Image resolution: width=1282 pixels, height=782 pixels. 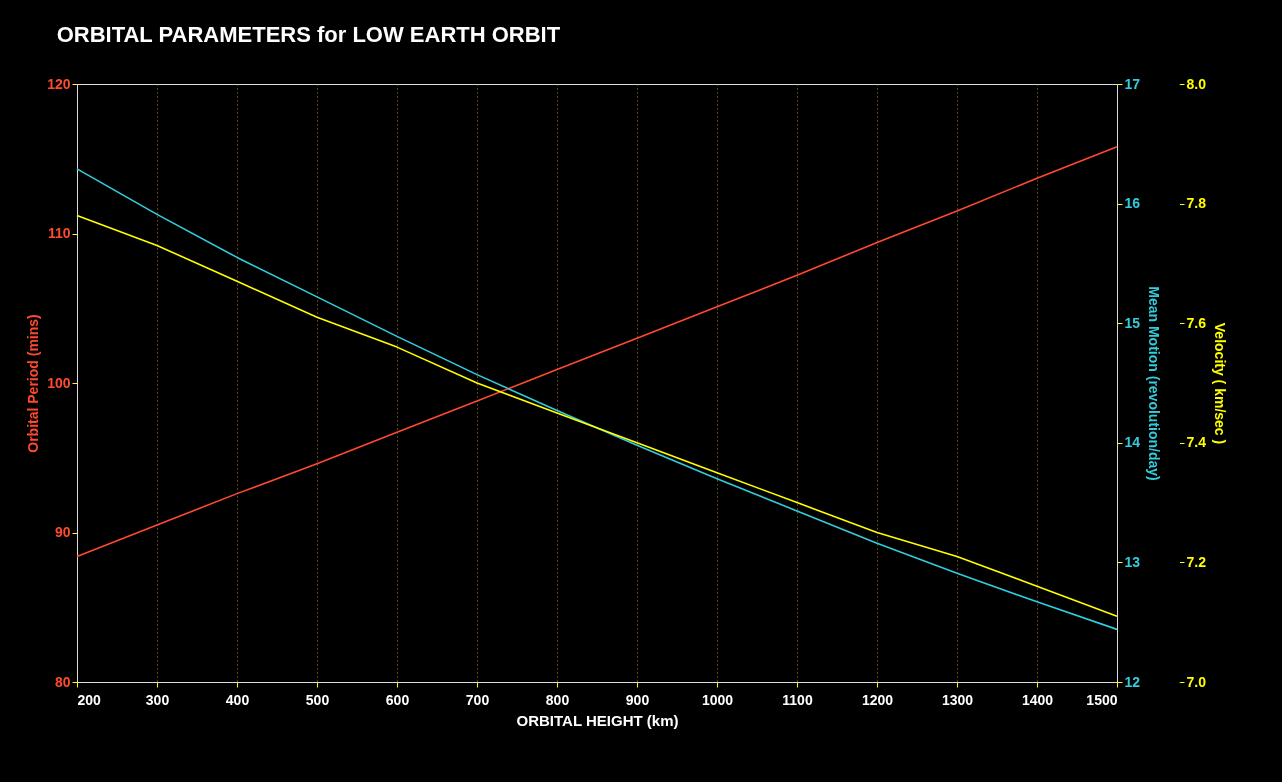 I want to click on y-tick-label: 80, so click(x=62, y=681).